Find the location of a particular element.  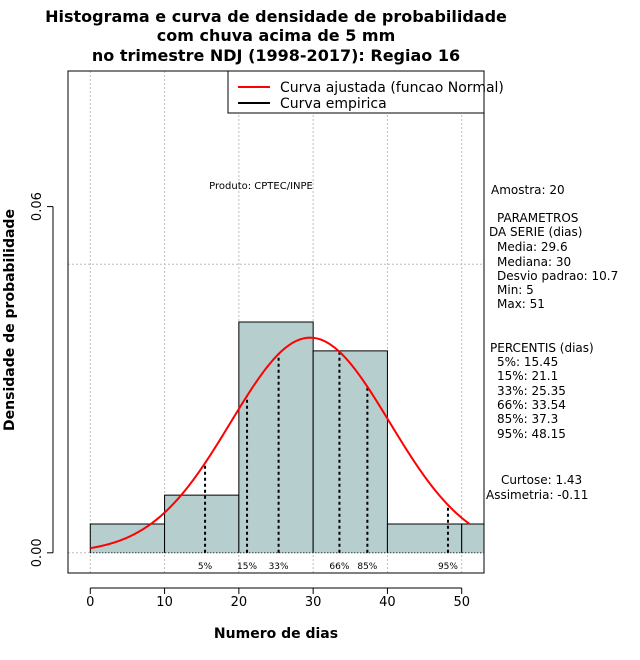

legend-box is located at coordinates (356, 92).